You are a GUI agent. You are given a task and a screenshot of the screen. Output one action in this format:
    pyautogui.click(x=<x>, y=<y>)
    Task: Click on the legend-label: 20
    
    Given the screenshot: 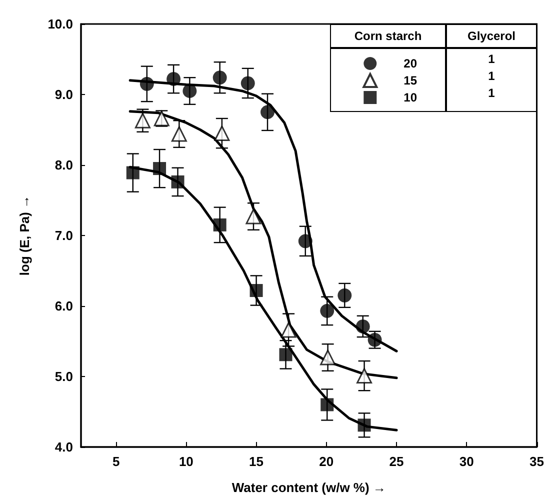 What is the action you would take?
    pyautogui.click(x=411, y=63)
    